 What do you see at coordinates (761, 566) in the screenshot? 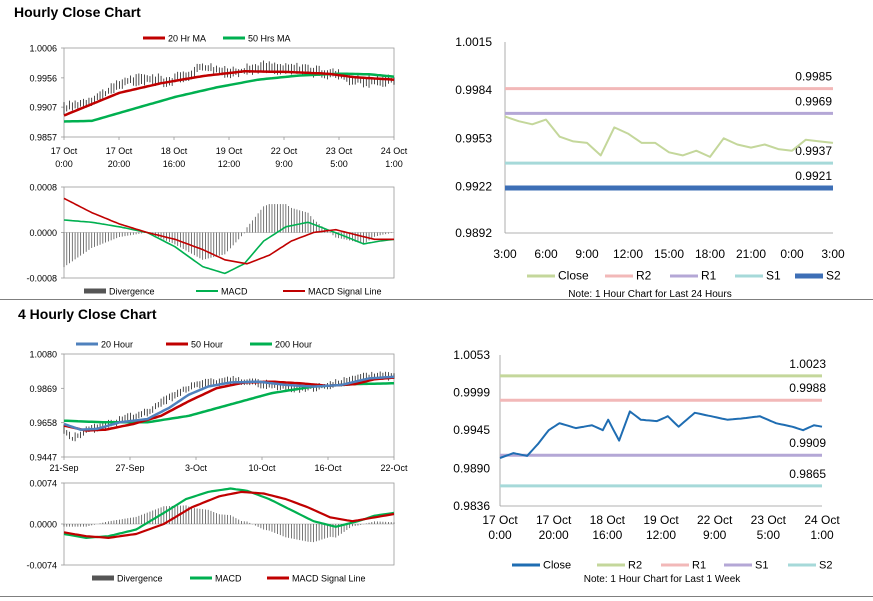
I see `four-hourly-pivots-legend-label: S1` at bounding box center [761, 566].